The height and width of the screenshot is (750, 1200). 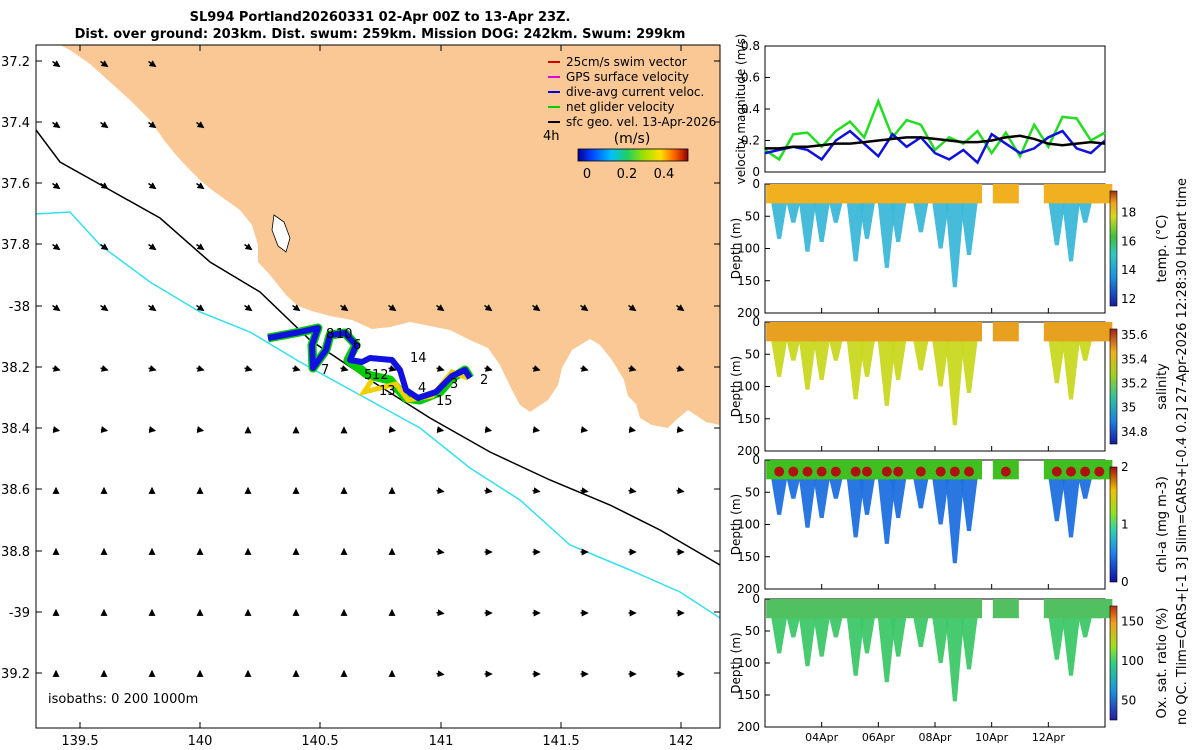 I want to click on section-ylabel: Depth (m), so click(x=736, y=386).